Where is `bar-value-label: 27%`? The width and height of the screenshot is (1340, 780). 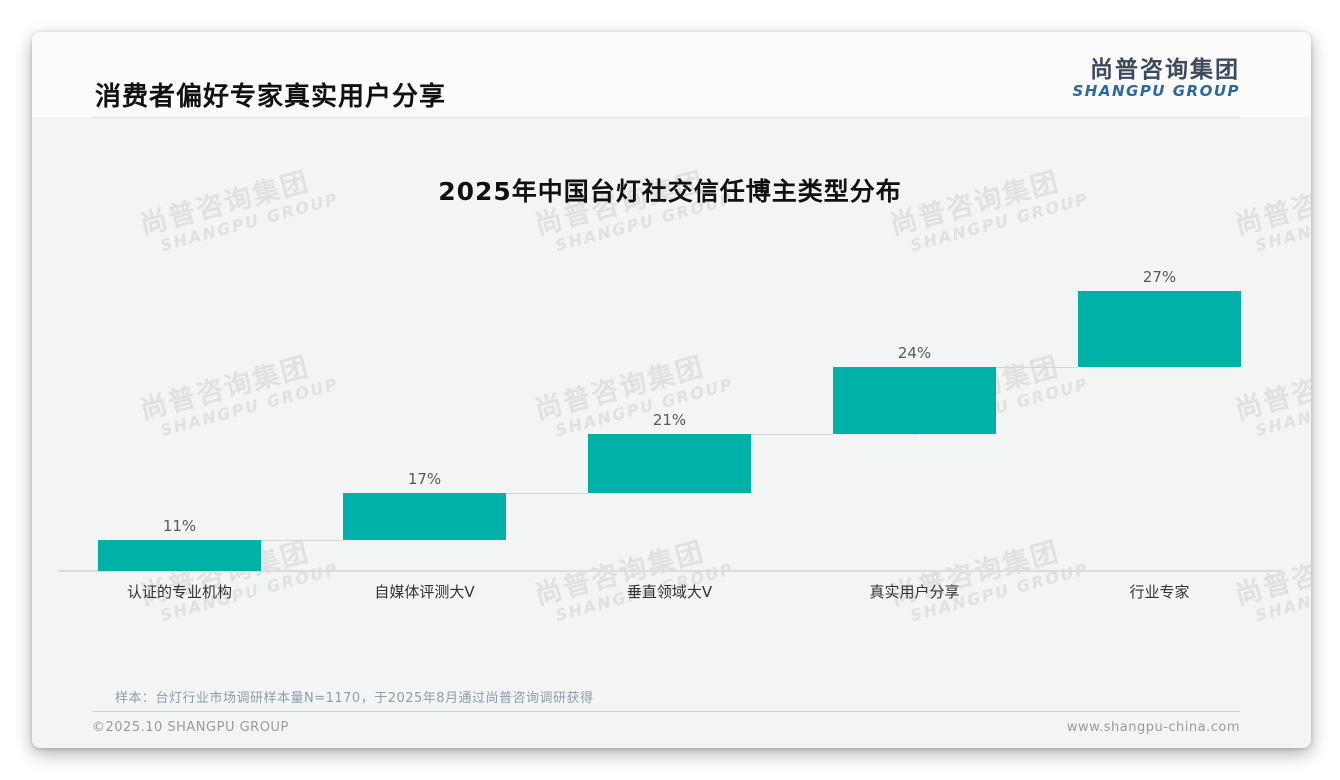
bar-value-label: 27% is located at coordinates (1159, 277).